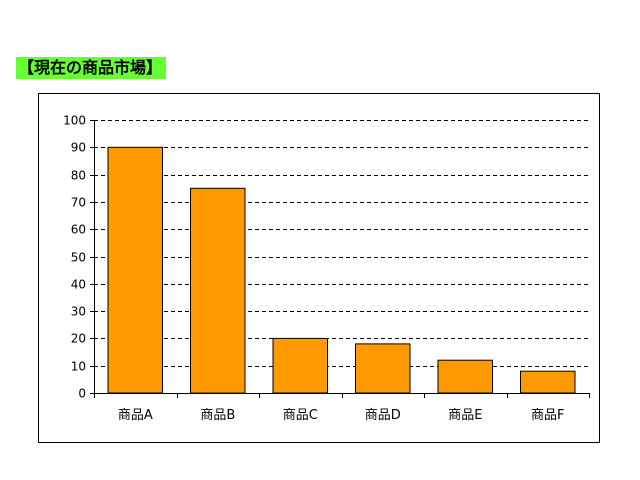 This screenshot has height=480, width=640. I want to click on y-tick-label: 0, so click(82, 394).